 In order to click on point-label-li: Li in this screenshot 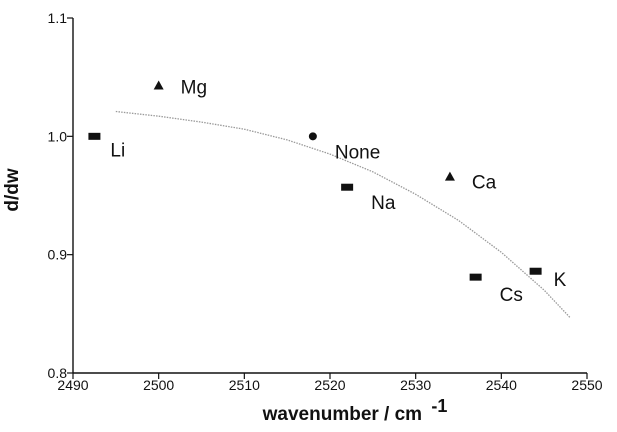, I will do `click(117, 150)`.